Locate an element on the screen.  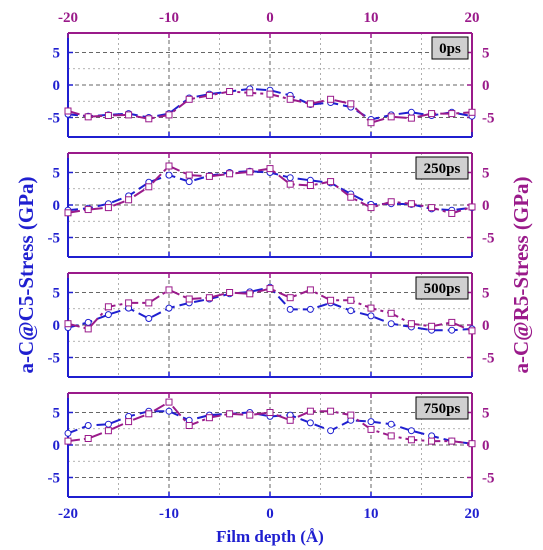
top-x-axis-ticks: -20 -10 0 10 20 is located at coordinates (269, 18).